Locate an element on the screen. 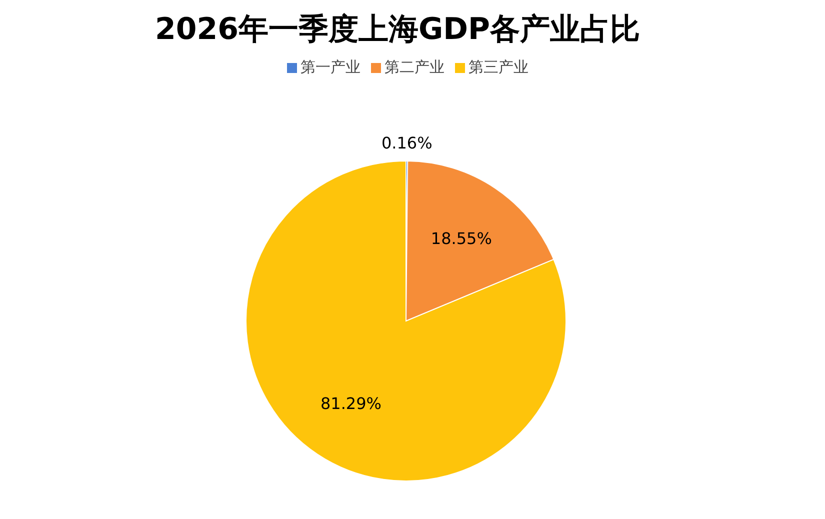 This screenshot has width=825, height=519. data-label: 18.55% is located at coordinates (461, 238).